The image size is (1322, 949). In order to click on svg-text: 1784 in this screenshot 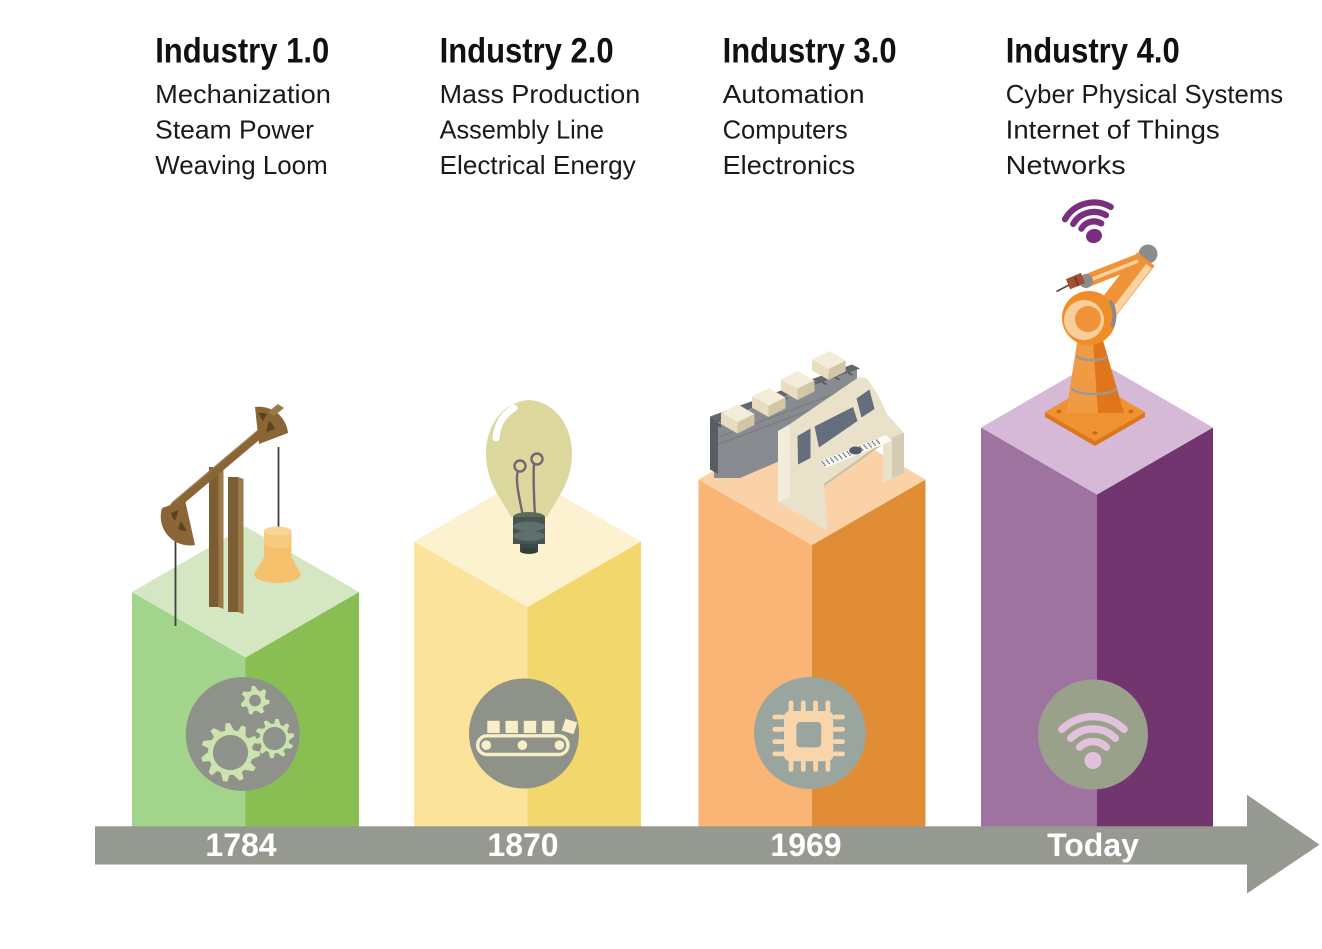, I will do `click(240, 845)`.